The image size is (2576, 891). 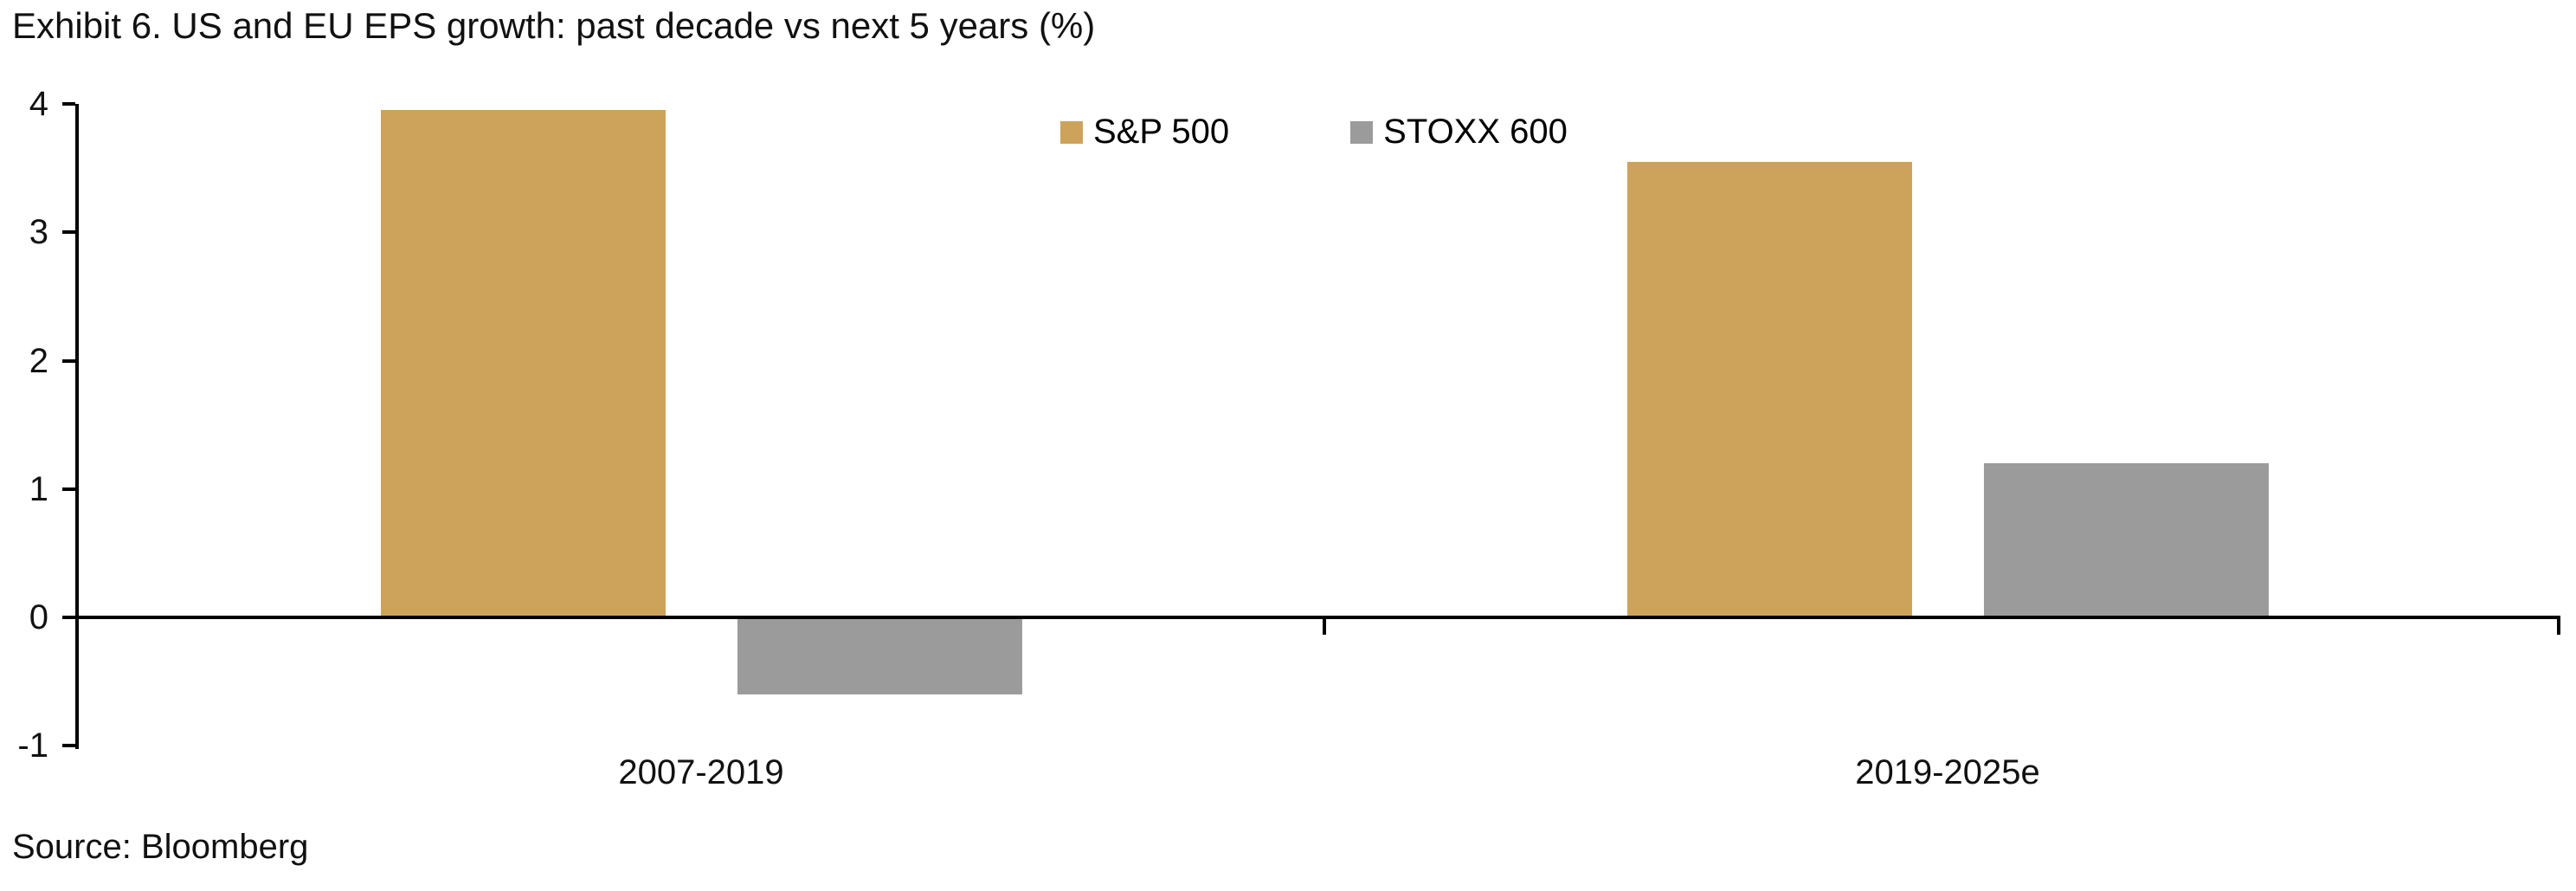 What do you see at coordinates (1947, 772) in the screenshot?
I see `x-category-label-2019-2025e: 2019-2025e` at bounding box center [1947, 772].